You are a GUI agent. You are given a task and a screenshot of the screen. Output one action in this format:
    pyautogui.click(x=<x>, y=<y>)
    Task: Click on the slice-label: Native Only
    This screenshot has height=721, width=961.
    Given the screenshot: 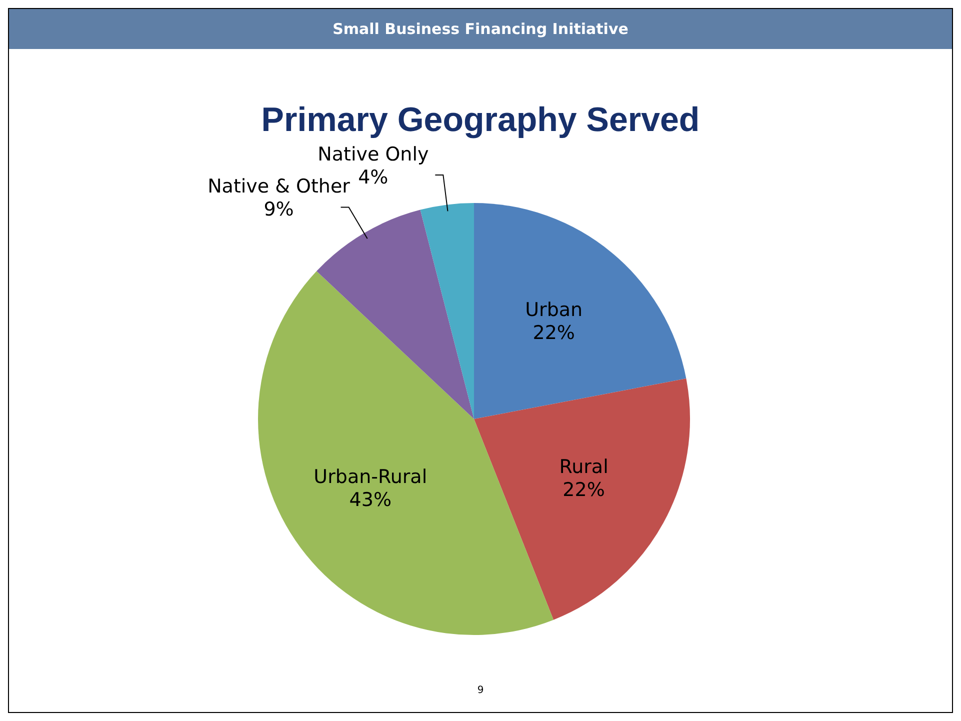 What is the action you would take?
    pyautogui.click(x=373, y=154)
    